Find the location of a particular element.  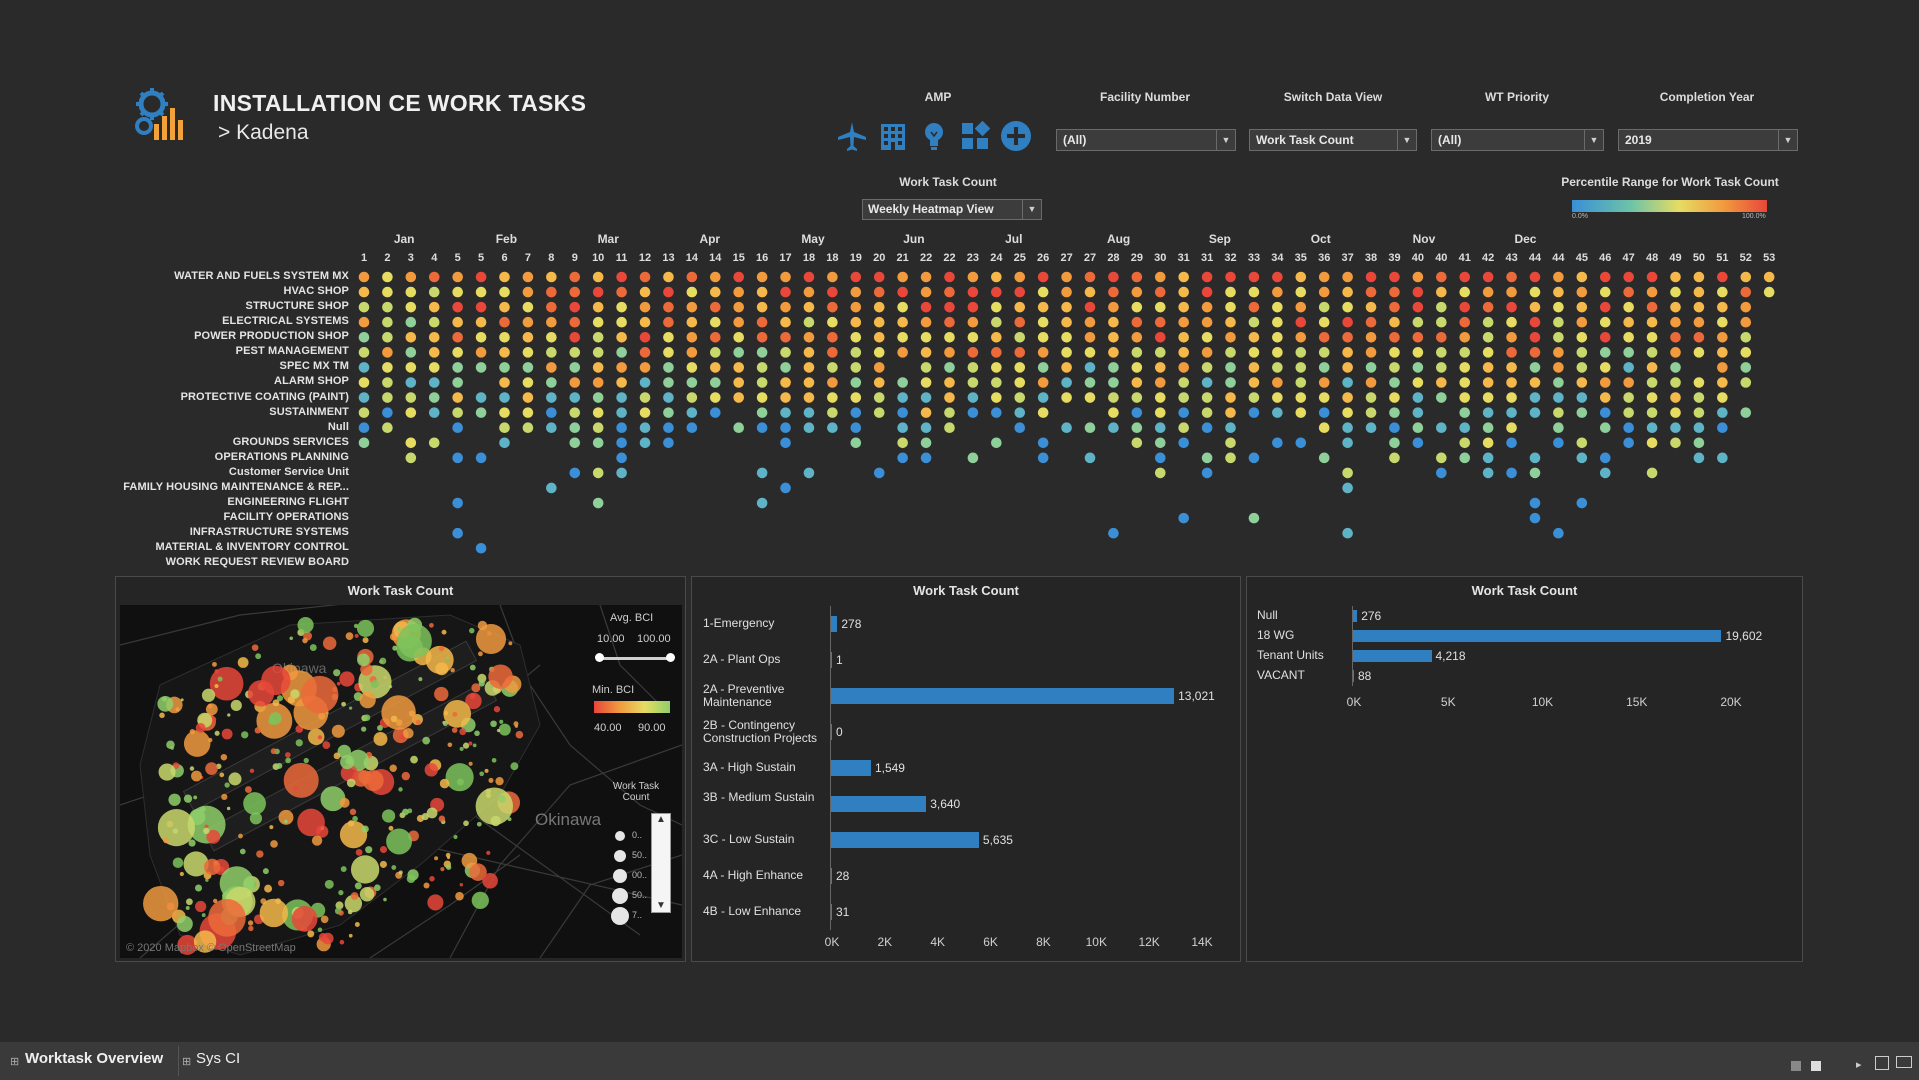

grid-view-icon is located at coordinates (1796, 1066).